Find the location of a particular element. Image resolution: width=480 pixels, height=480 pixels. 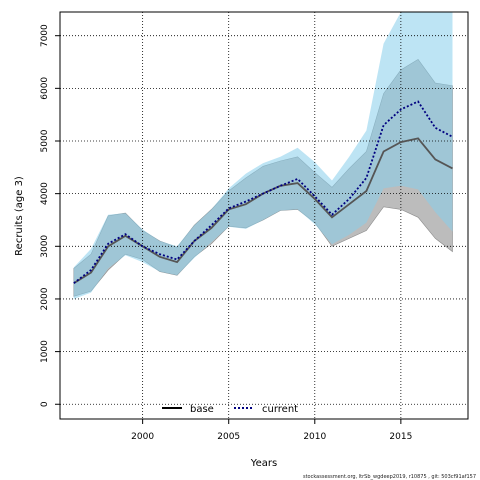

y-tick-label-2000: 2000 is located at coordinates (45, 298).